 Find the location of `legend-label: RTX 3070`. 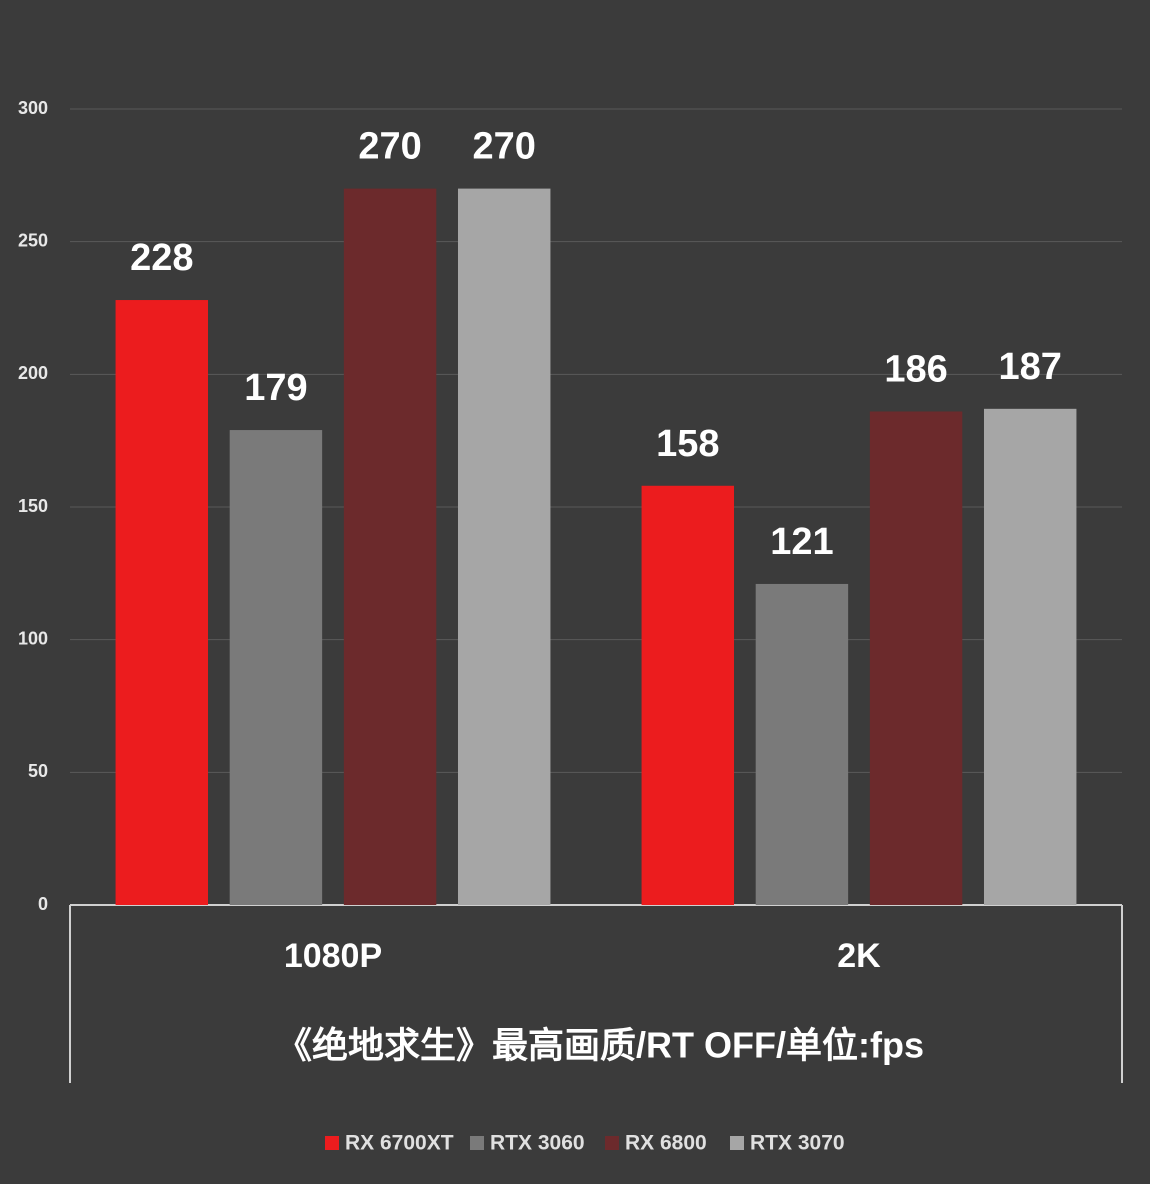

legend-label: RTX 3070 is located at coordinates (797, 1143).